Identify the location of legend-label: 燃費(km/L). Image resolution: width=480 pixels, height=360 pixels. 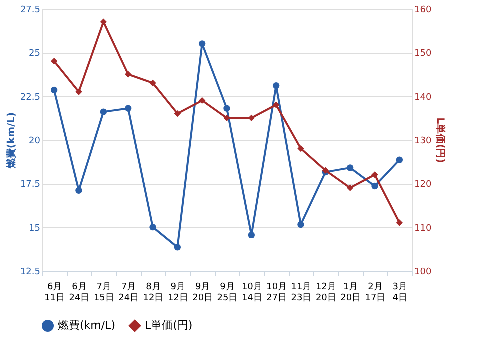
(87, 325).